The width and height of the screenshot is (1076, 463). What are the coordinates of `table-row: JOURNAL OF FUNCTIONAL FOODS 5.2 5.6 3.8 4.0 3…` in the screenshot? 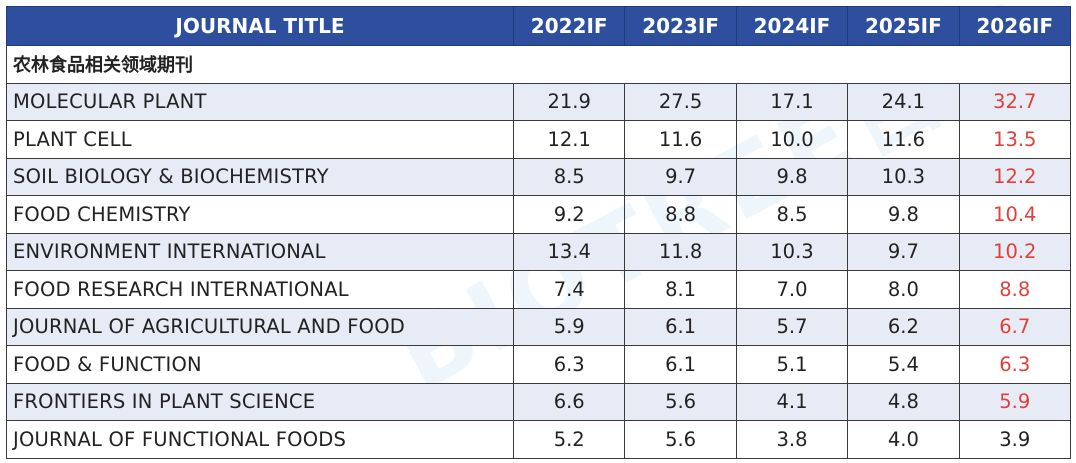 It's located at (538, 439).